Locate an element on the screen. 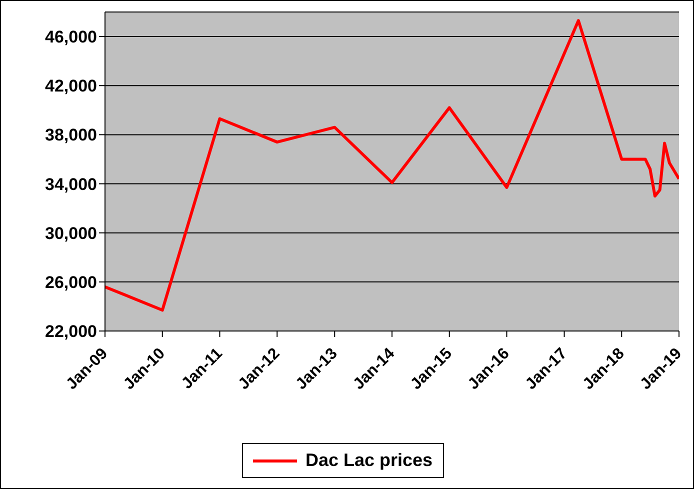 The height and width of the screenshot is (489, 694). y-tick-label: 26,000 is located at coordinates (71, 282).